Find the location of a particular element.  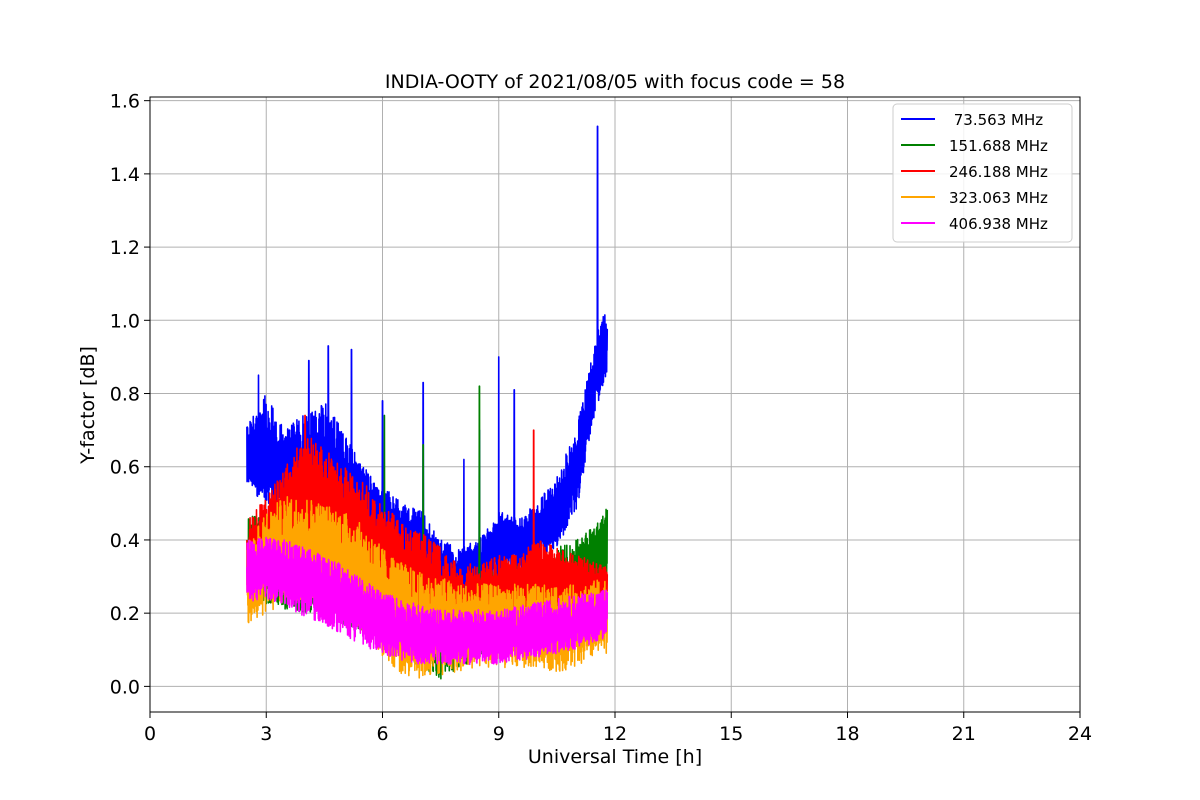

x-tick-label: 15 is located at coordinates (731, 734).